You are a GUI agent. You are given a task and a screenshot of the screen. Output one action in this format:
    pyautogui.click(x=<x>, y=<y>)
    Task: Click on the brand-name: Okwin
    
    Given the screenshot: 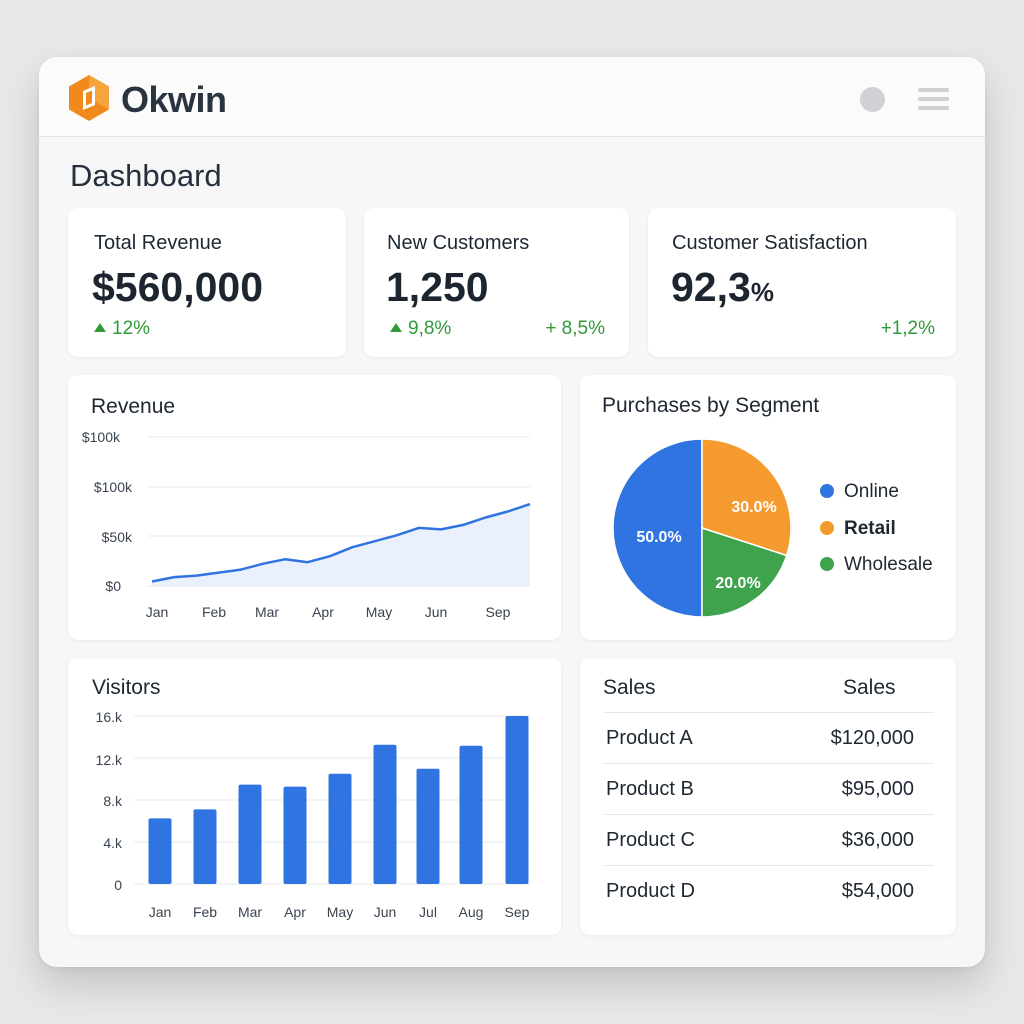 What is the action you would take?
    pyautogui.click(x=174, y=99)
    